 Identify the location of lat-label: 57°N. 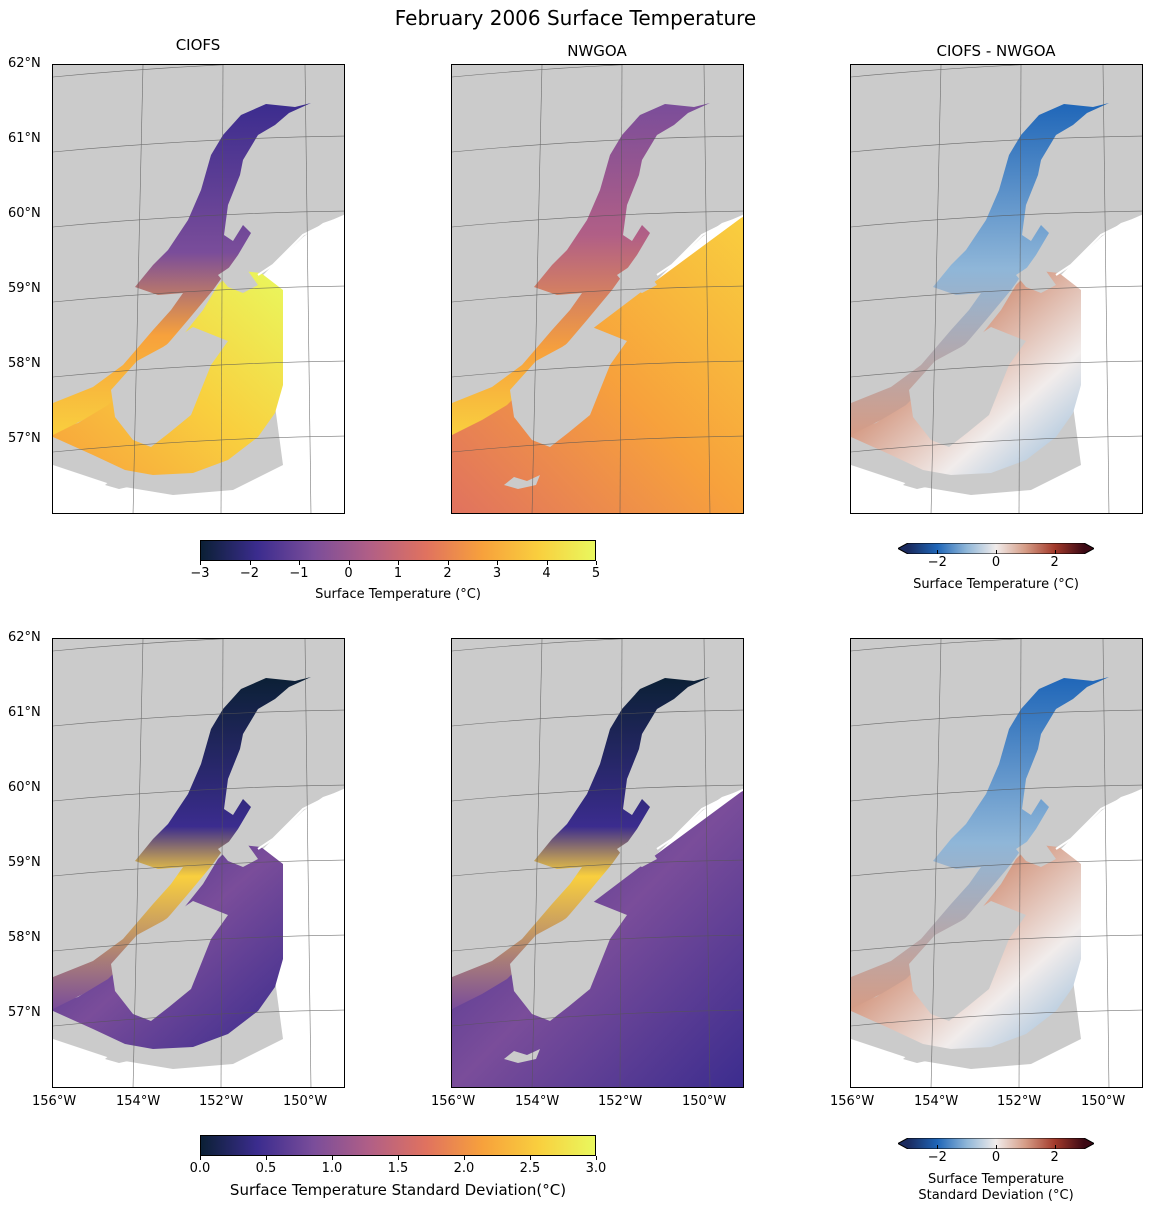
(24, 438).